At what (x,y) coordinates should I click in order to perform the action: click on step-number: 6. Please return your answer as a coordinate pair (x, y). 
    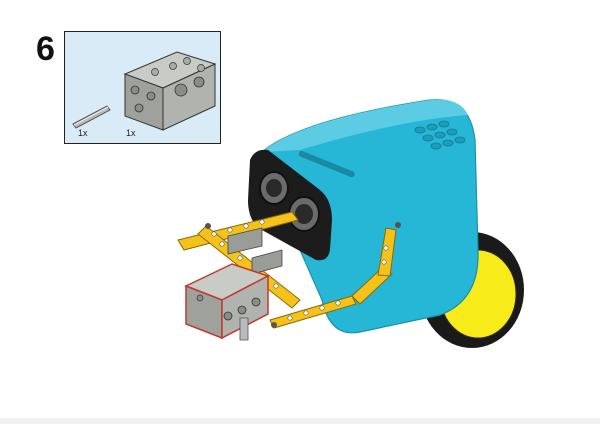
    Looking at the image, I should click on (45, 49).